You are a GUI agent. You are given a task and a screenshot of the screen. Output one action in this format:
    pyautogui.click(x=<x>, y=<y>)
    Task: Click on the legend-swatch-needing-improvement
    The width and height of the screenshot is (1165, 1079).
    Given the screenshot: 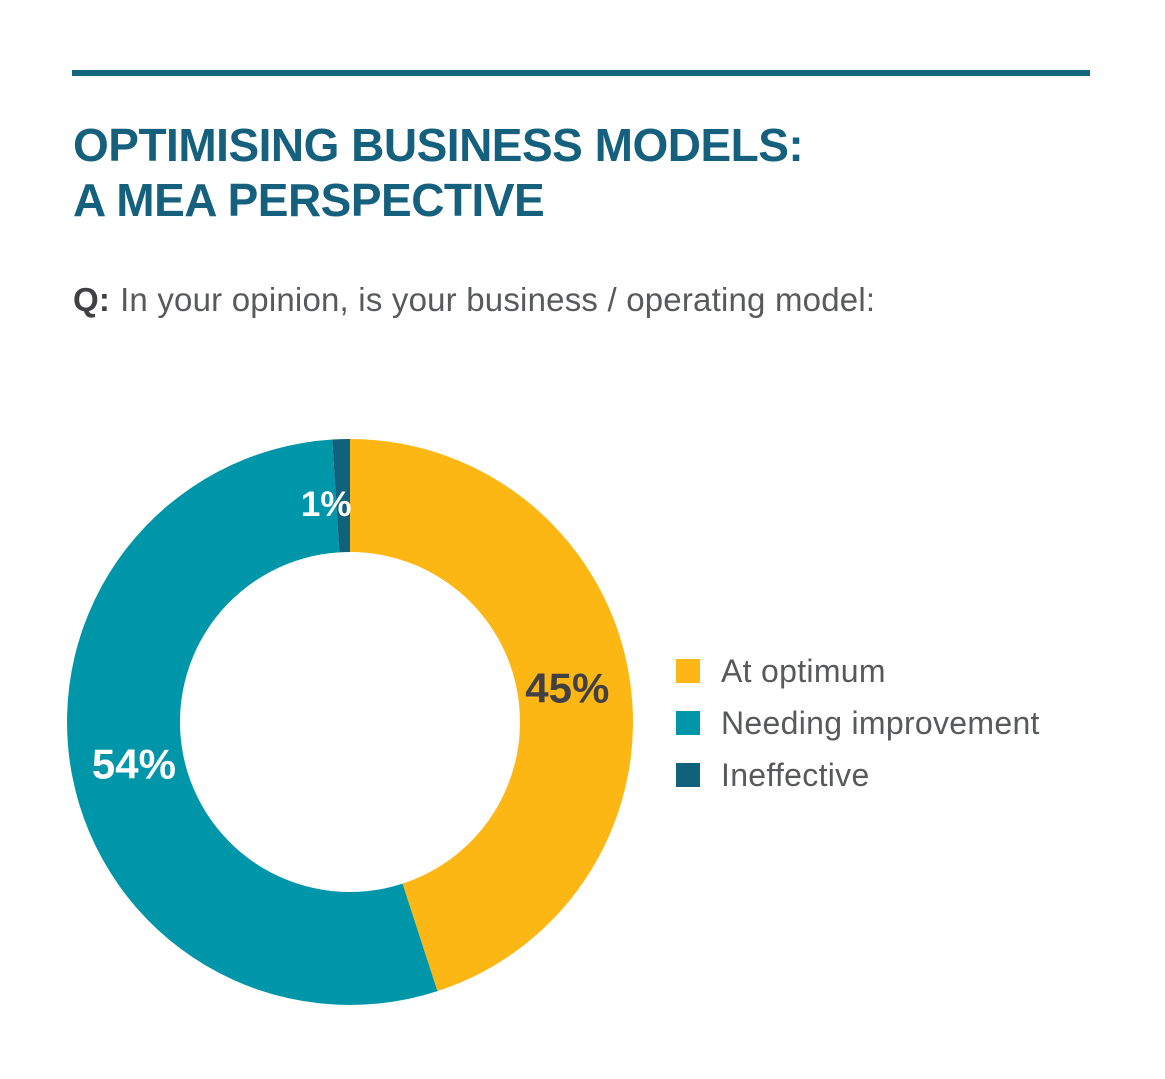 What is the action you would take?
    pyautogui.click(x=688, y=723)
    